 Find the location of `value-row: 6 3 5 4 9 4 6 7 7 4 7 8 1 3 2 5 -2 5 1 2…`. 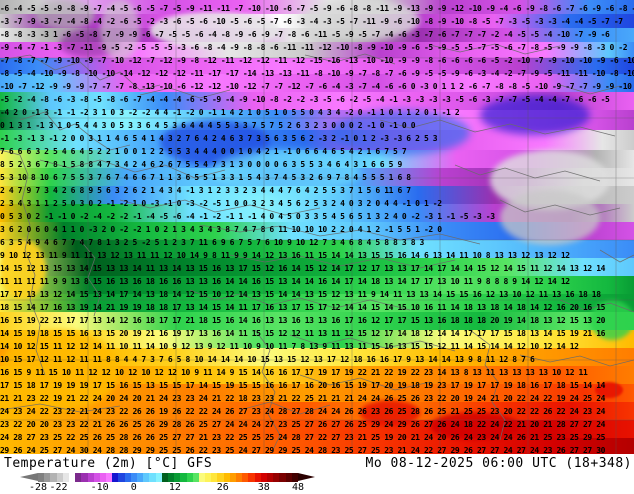

value-row: 6 3 5 4 9 4 6 7 7 4 7 8 1 3 2 5 -2 5 1 2… is located at coordinates (212, 242).